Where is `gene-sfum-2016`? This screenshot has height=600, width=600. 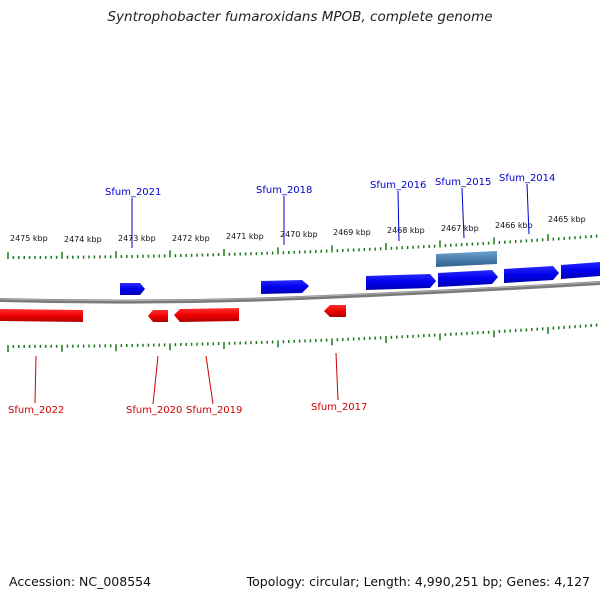
gene-sfum-2016 is located at coordinates (401, 282).